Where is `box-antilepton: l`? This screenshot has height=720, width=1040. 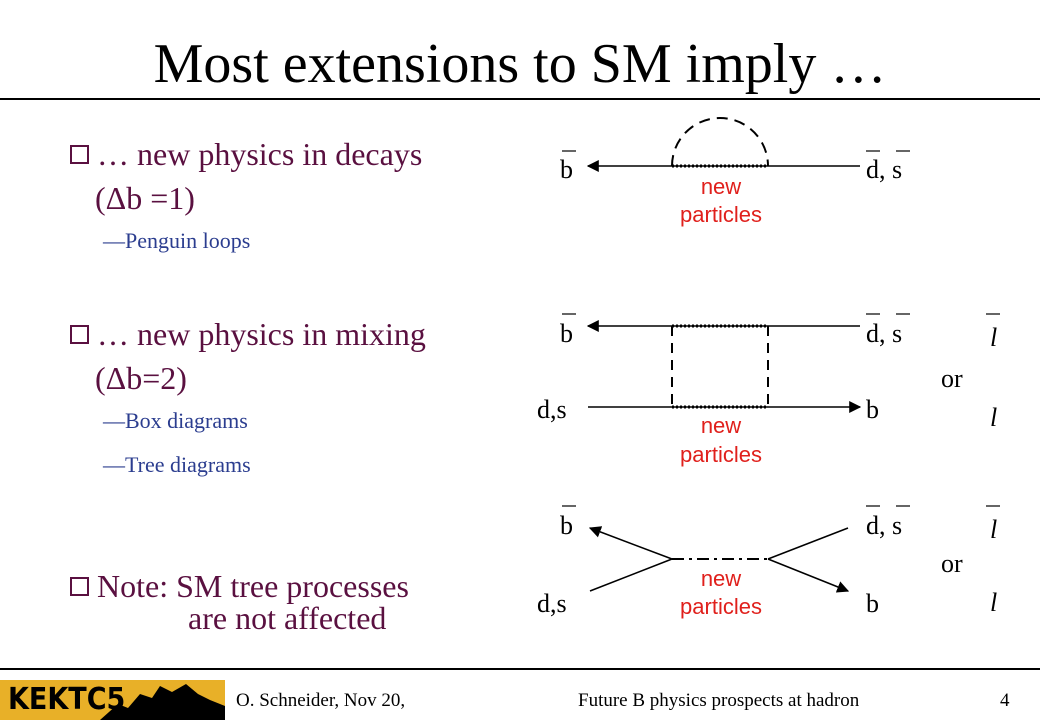
box-antilepton: l is located at coordinates (993, 337).